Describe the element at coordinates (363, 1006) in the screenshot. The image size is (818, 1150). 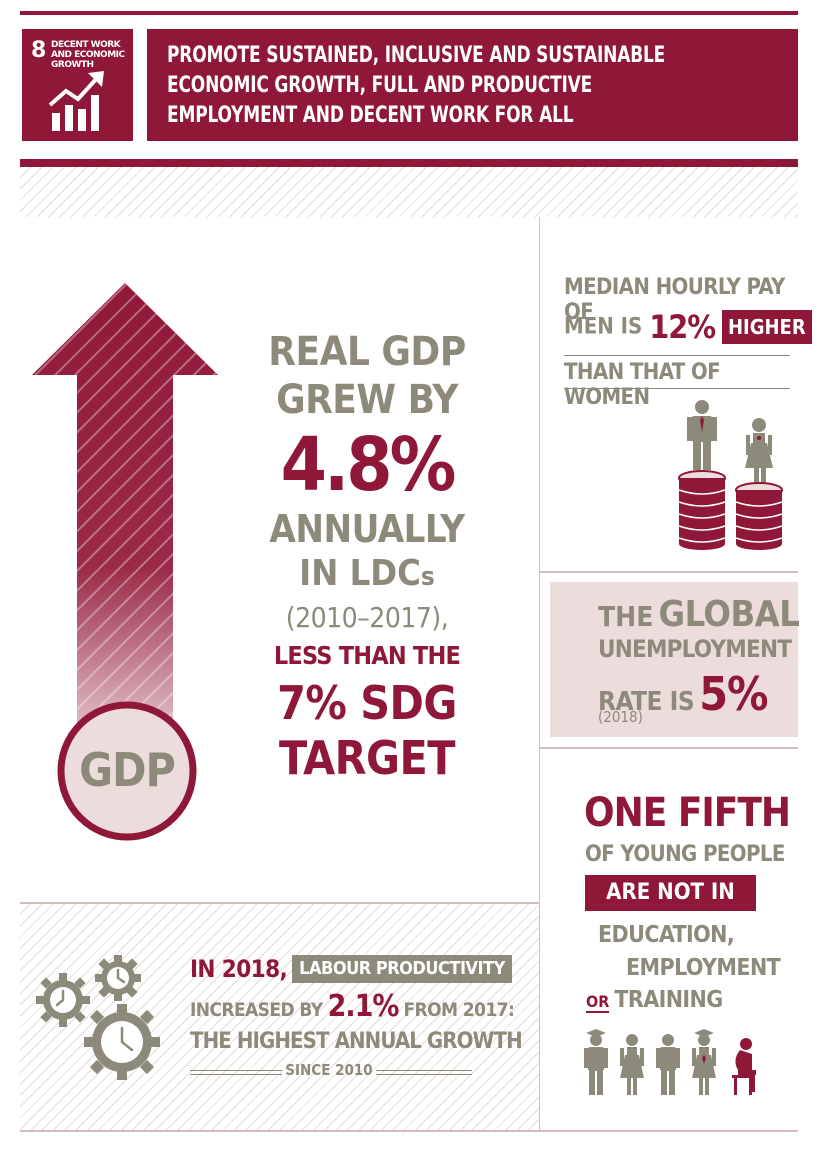
I see `prod-value: 2.1%` at that location.